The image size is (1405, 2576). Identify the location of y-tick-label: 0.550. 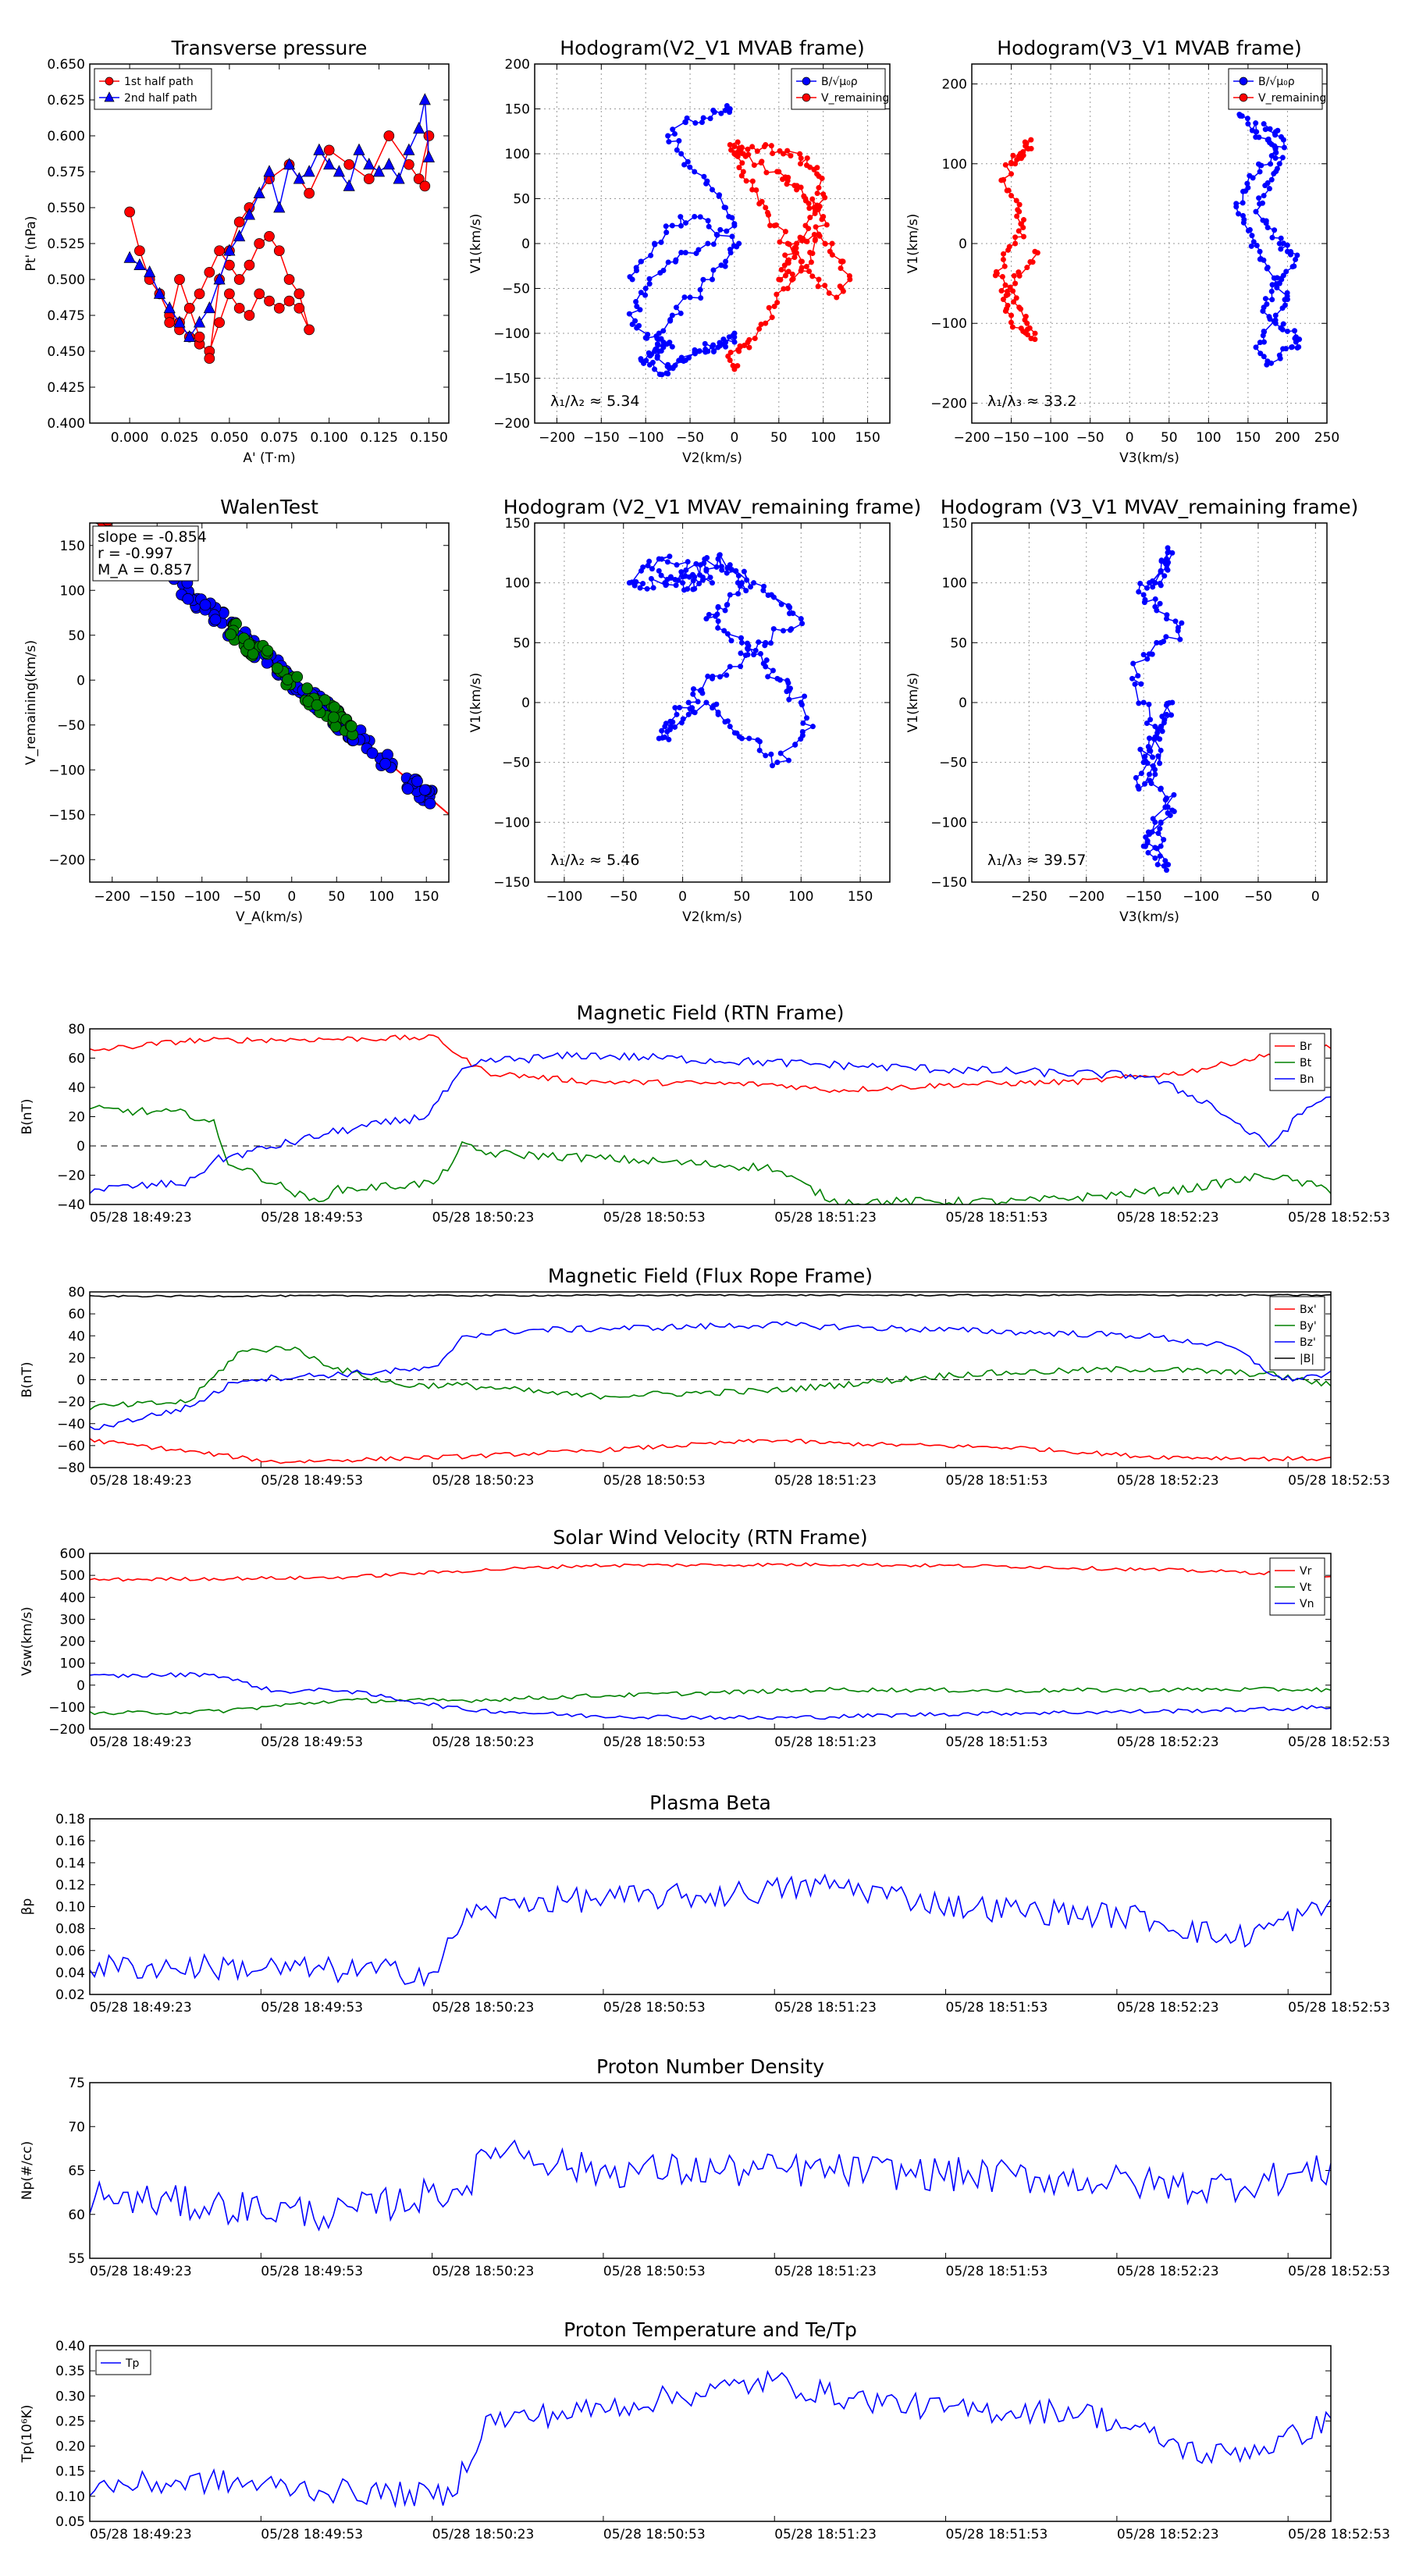
(66, 208).